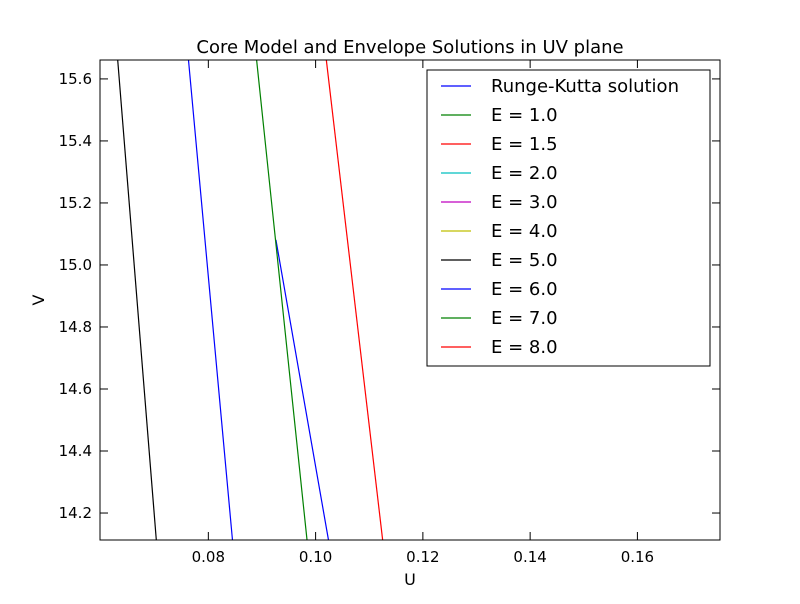 The width and height of the screenshot is (800, 604). Describe the element at coordinates (75, 327) in the screenshot. I see `y-tick-label: 14.8` at that location.